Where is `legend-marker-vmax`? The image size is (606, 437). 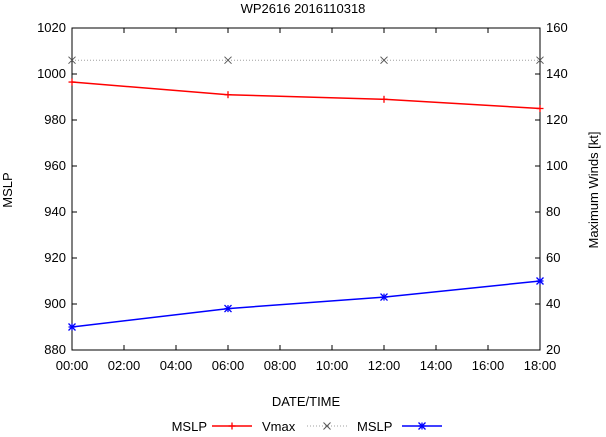 legend-marker-vmax is located at coordinates (327, 426).